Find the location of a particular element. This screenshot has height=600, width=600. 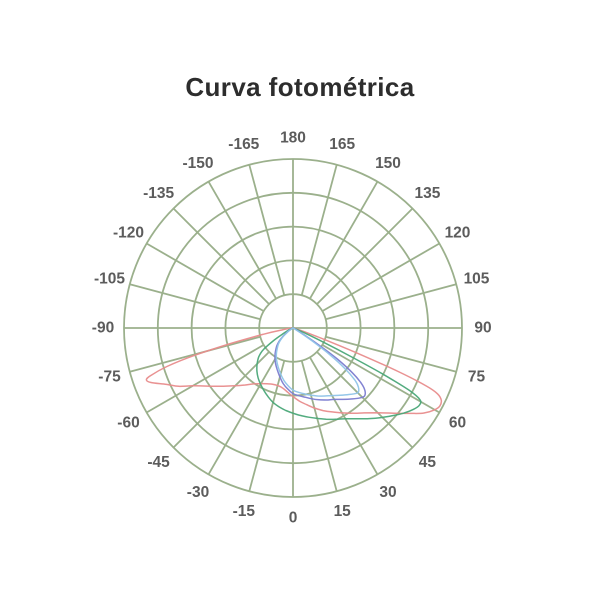

curve-blue is located at coordinates (320, 364).